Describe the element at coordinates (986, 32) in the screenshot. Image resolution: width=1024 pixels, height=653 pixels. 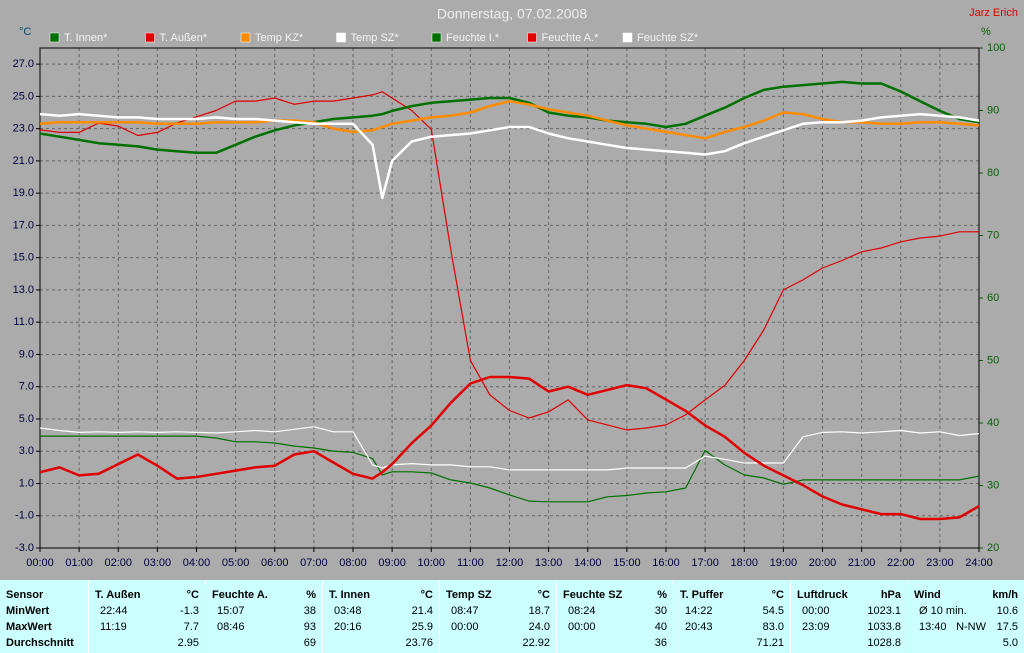
I see `y2-axis-label: %` at that location.